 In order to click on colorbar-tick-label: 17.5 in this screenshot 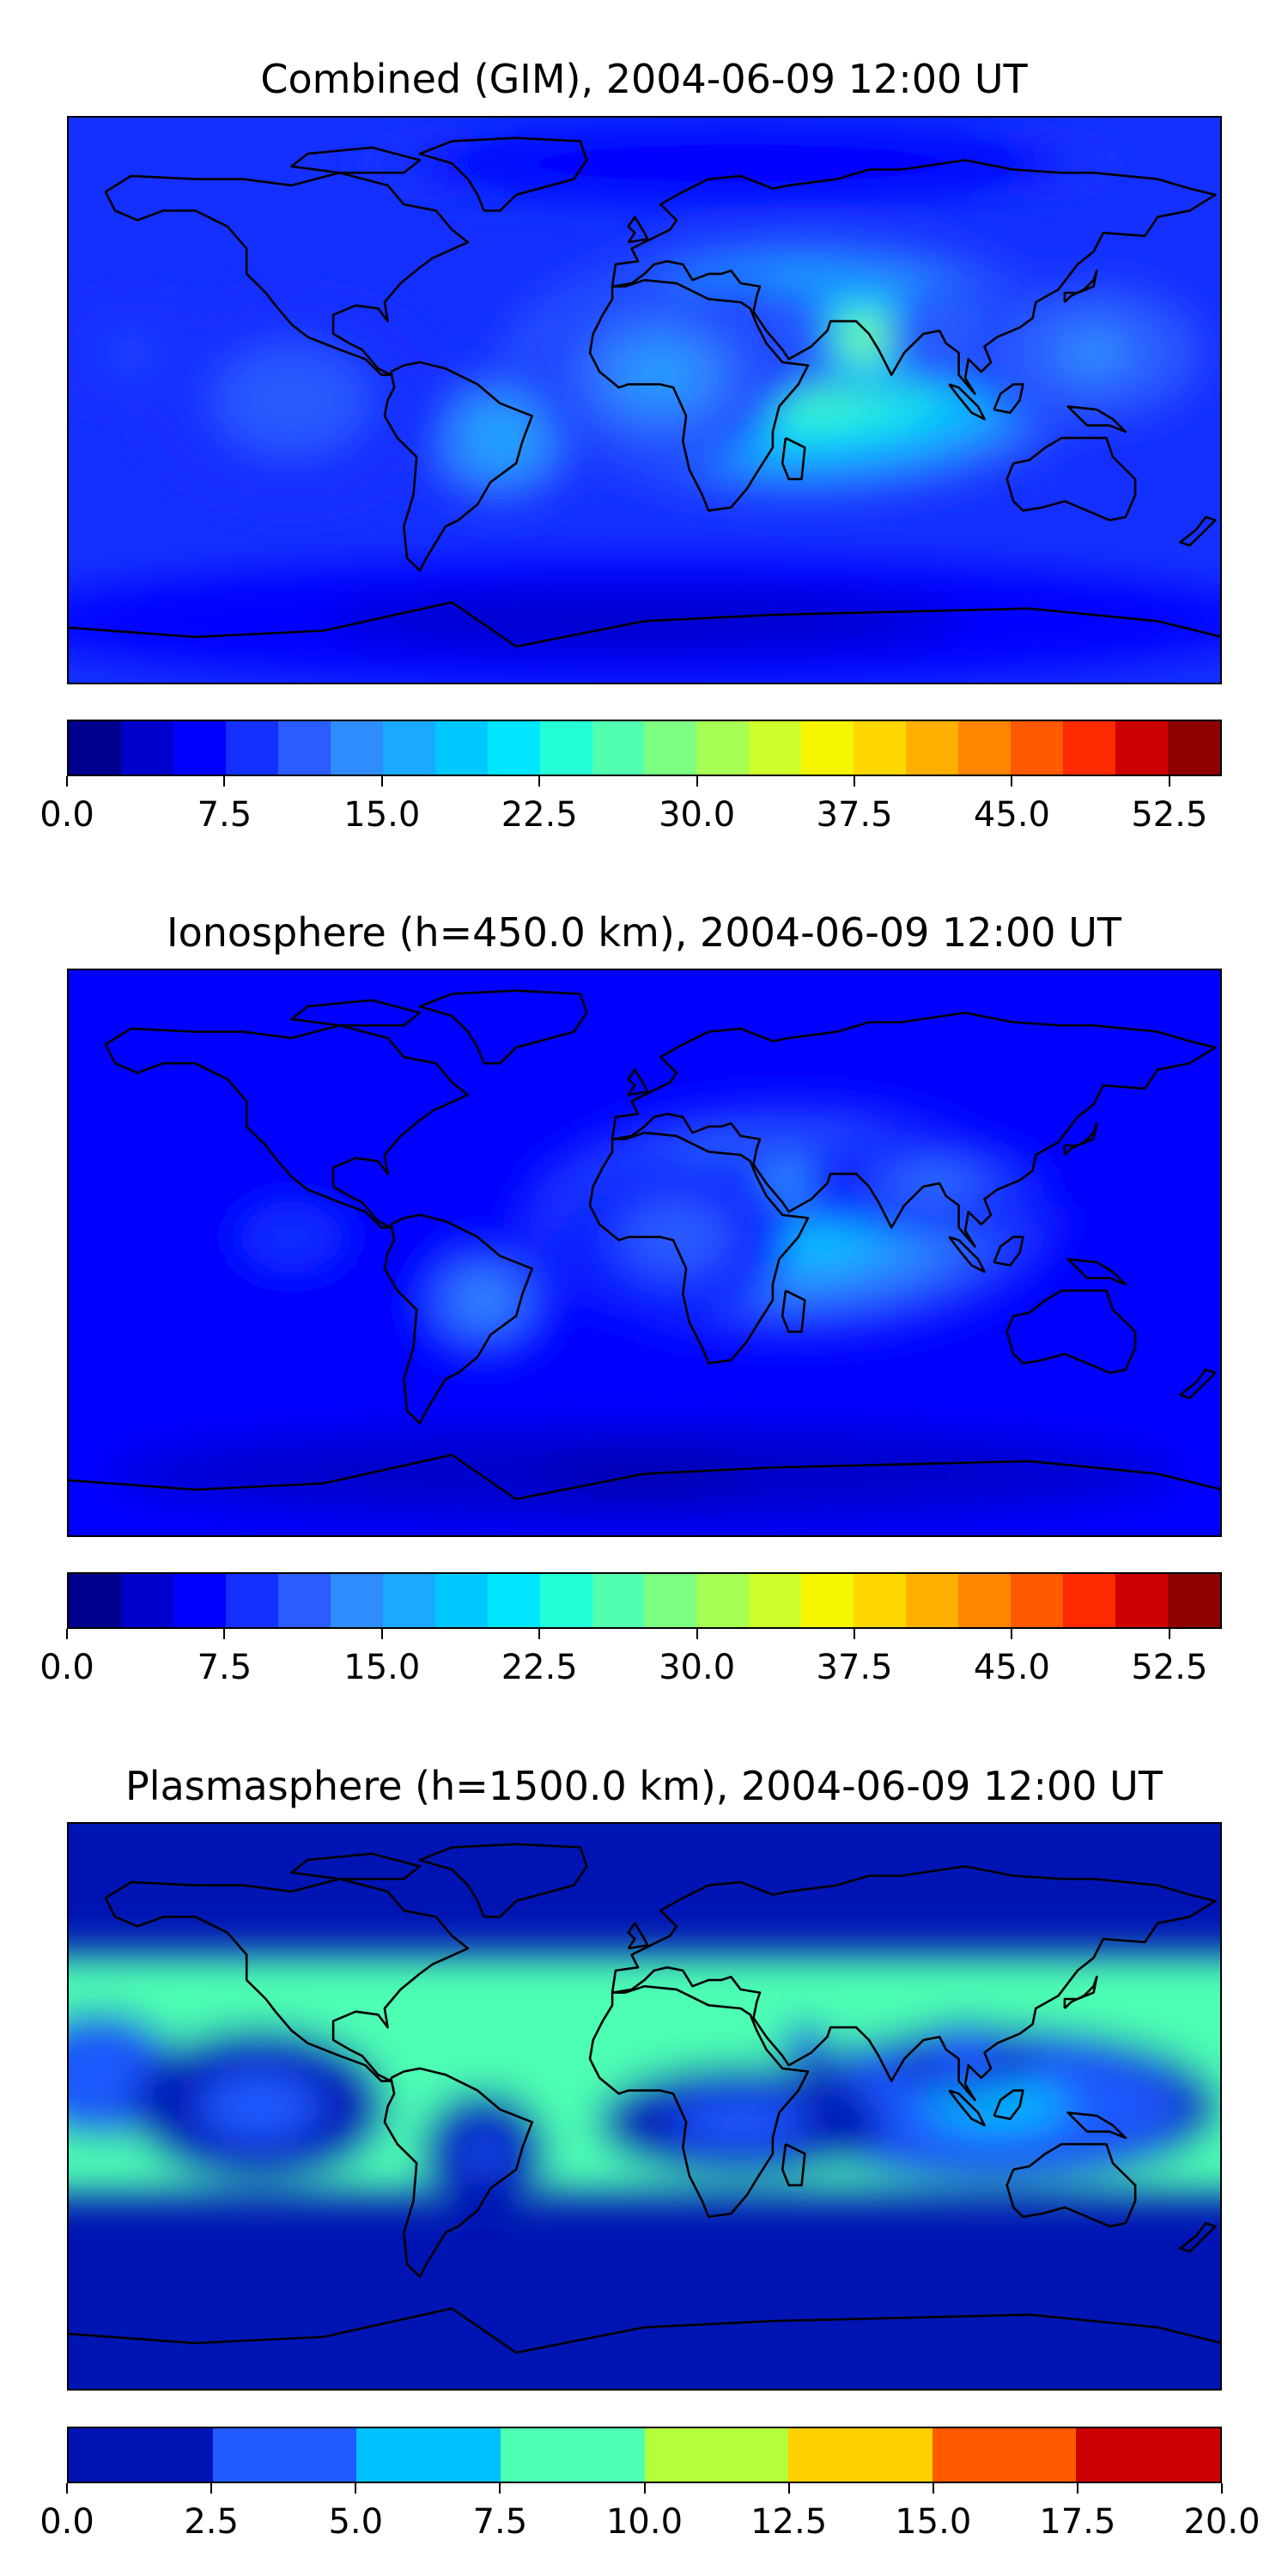, I will do `click(1078, 2522)`.